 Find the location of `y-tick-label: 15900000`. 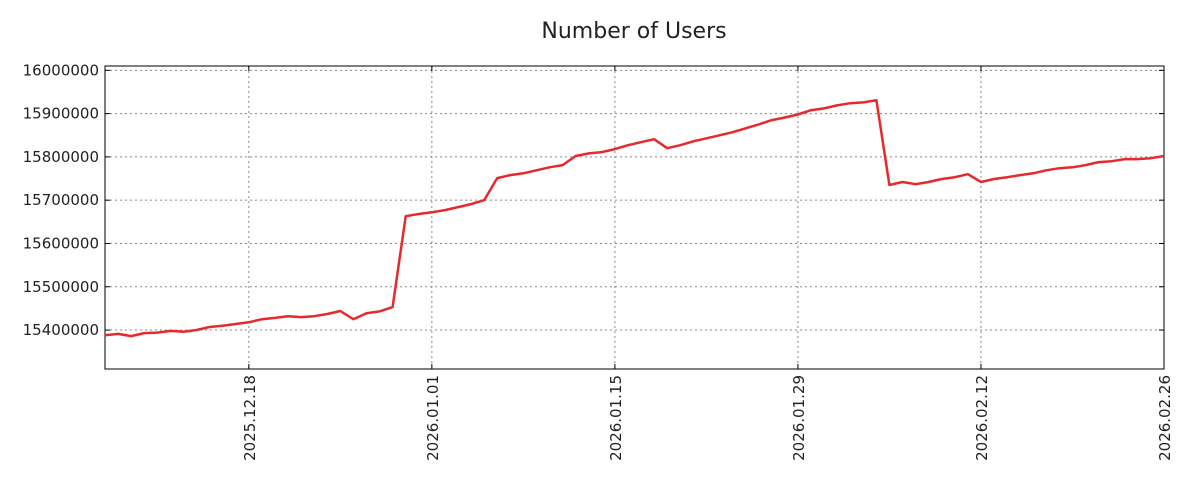

y-tick-label: 15900000 is located at coordinates (61, 114).